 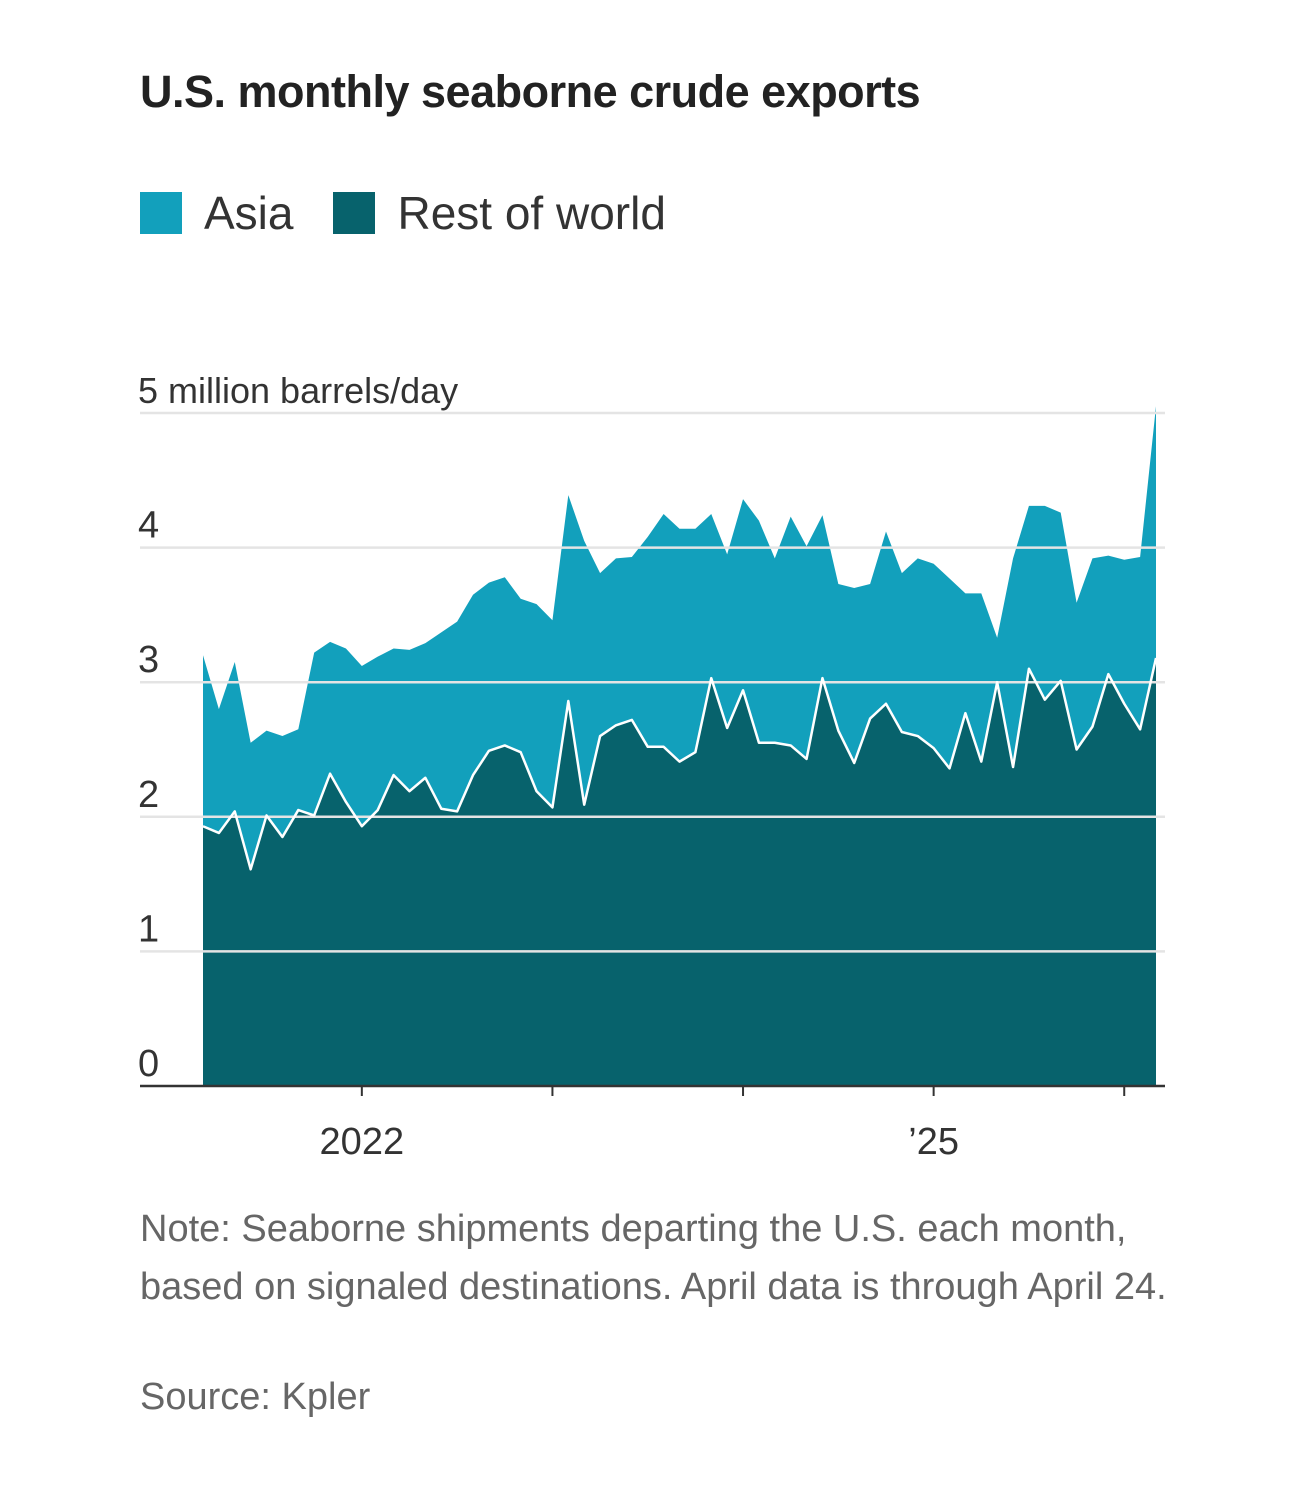 I want to click on y-tick-label: 4, so click(x=148, y=526).